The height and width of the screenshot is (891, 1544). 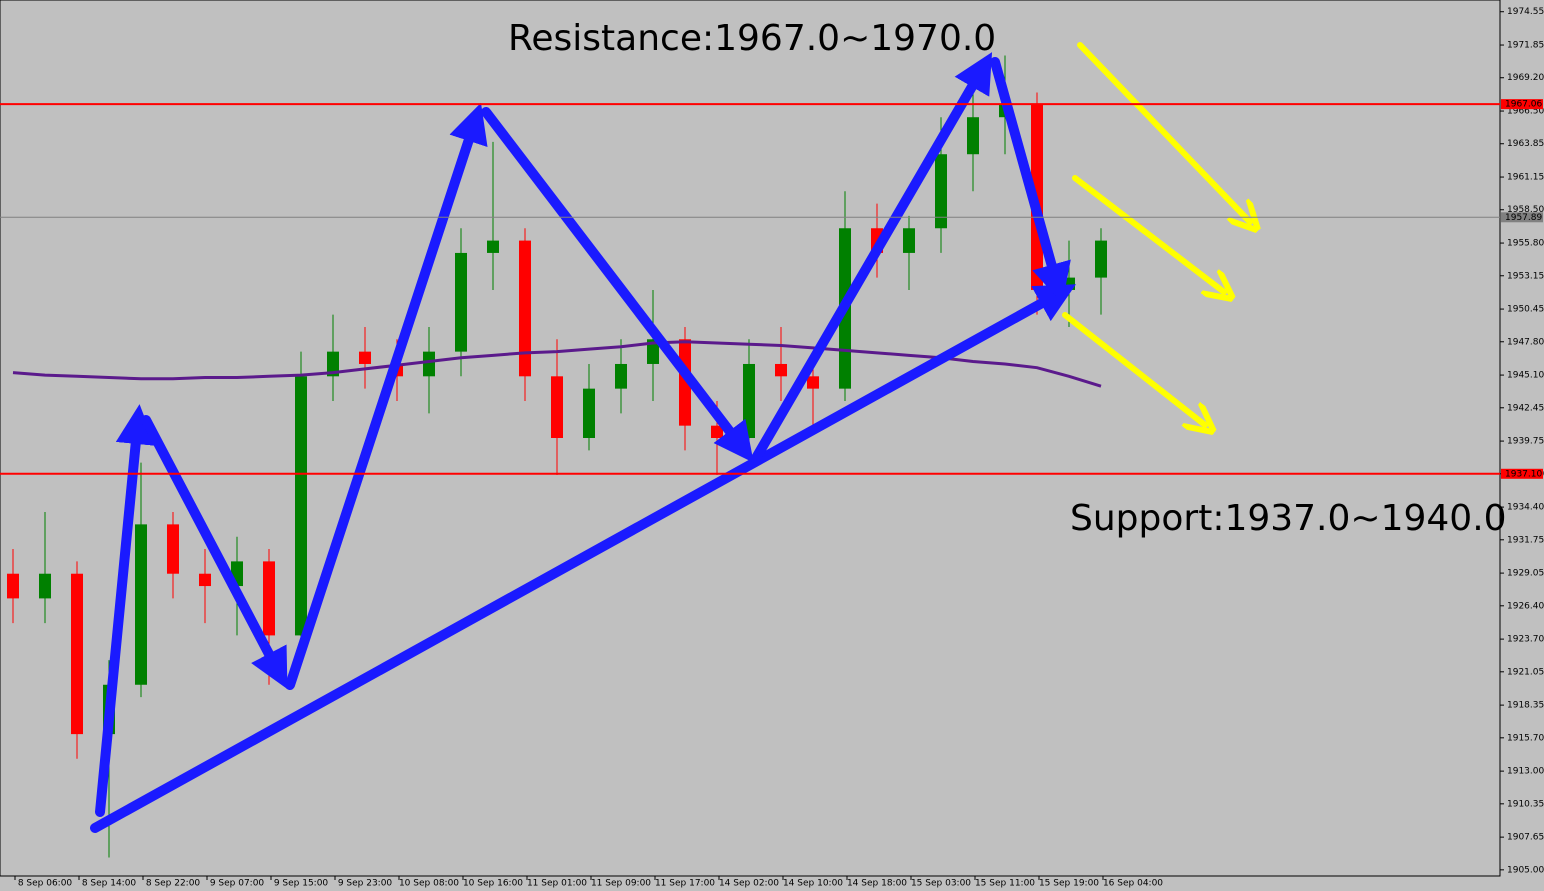 What do you see at coordinates (1525, 178) in the screenshot?
I see `y-tick-label: 1961.15` at bounding box center [1525, 178].